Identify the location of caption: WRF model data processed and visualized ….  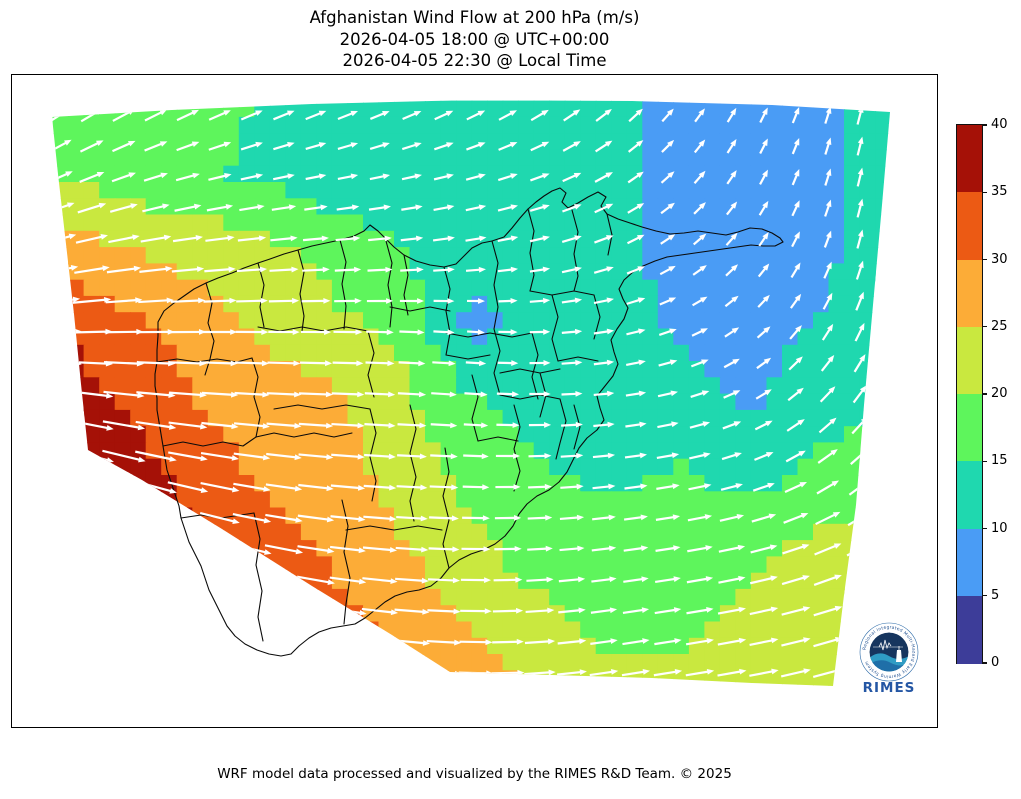
(474, 774).